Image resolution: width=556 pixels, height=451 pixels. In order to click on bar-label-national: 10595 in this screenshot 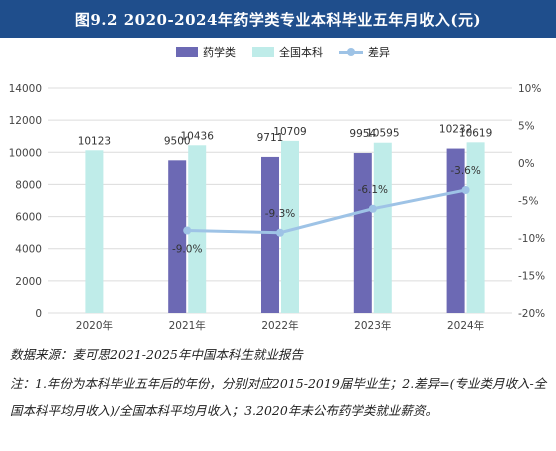, I will do `click(382, 134)`.